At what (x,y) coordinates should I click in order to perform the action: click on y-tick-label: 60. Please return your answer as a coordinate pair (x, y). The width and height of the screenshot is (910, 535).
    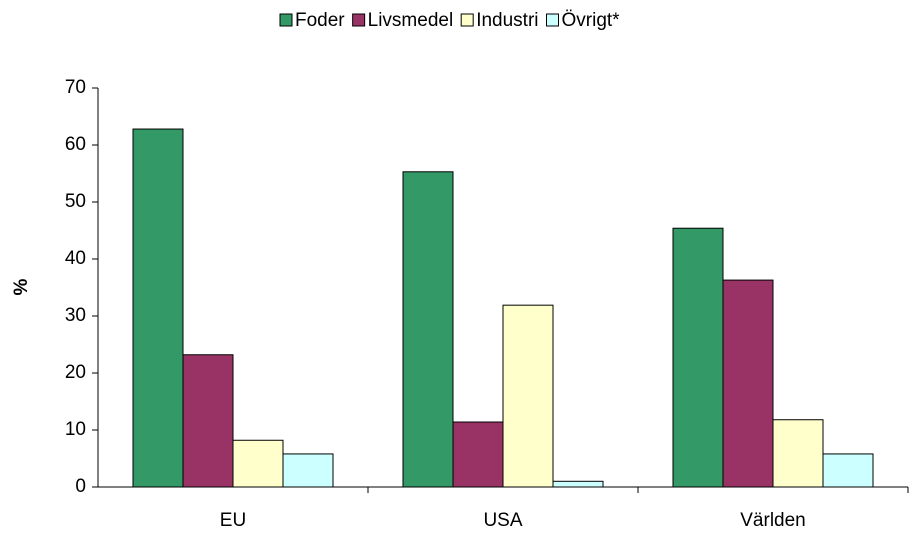
    Looking at the image, I should click on (75, 144).